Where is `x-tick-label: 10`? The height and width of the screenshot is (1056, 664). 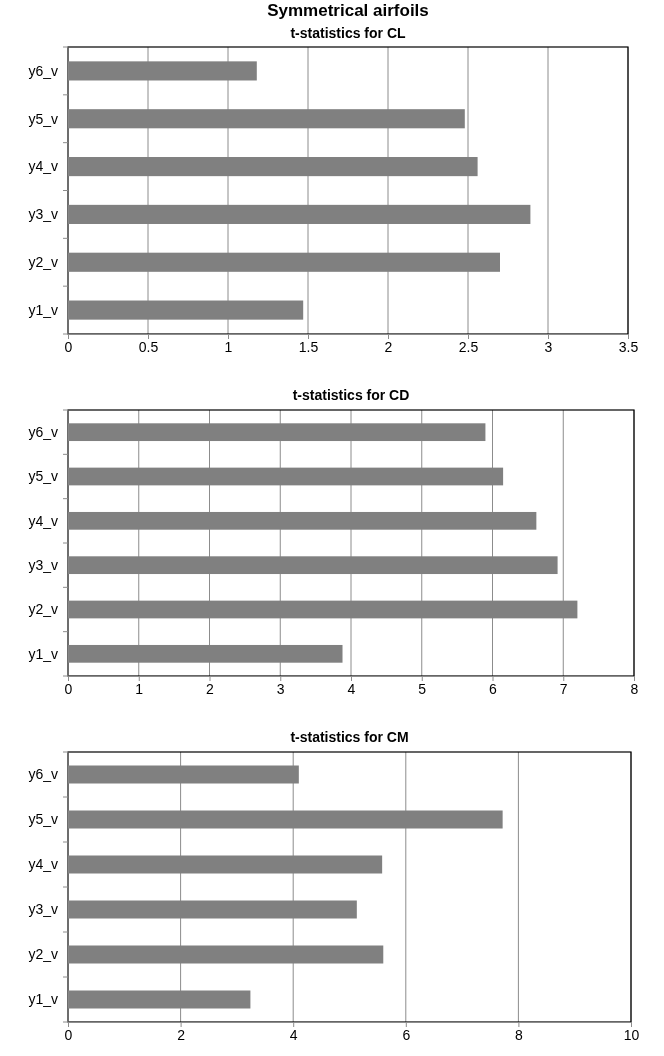 x-tick-label: 10 is located at coordinates (631, 1034).